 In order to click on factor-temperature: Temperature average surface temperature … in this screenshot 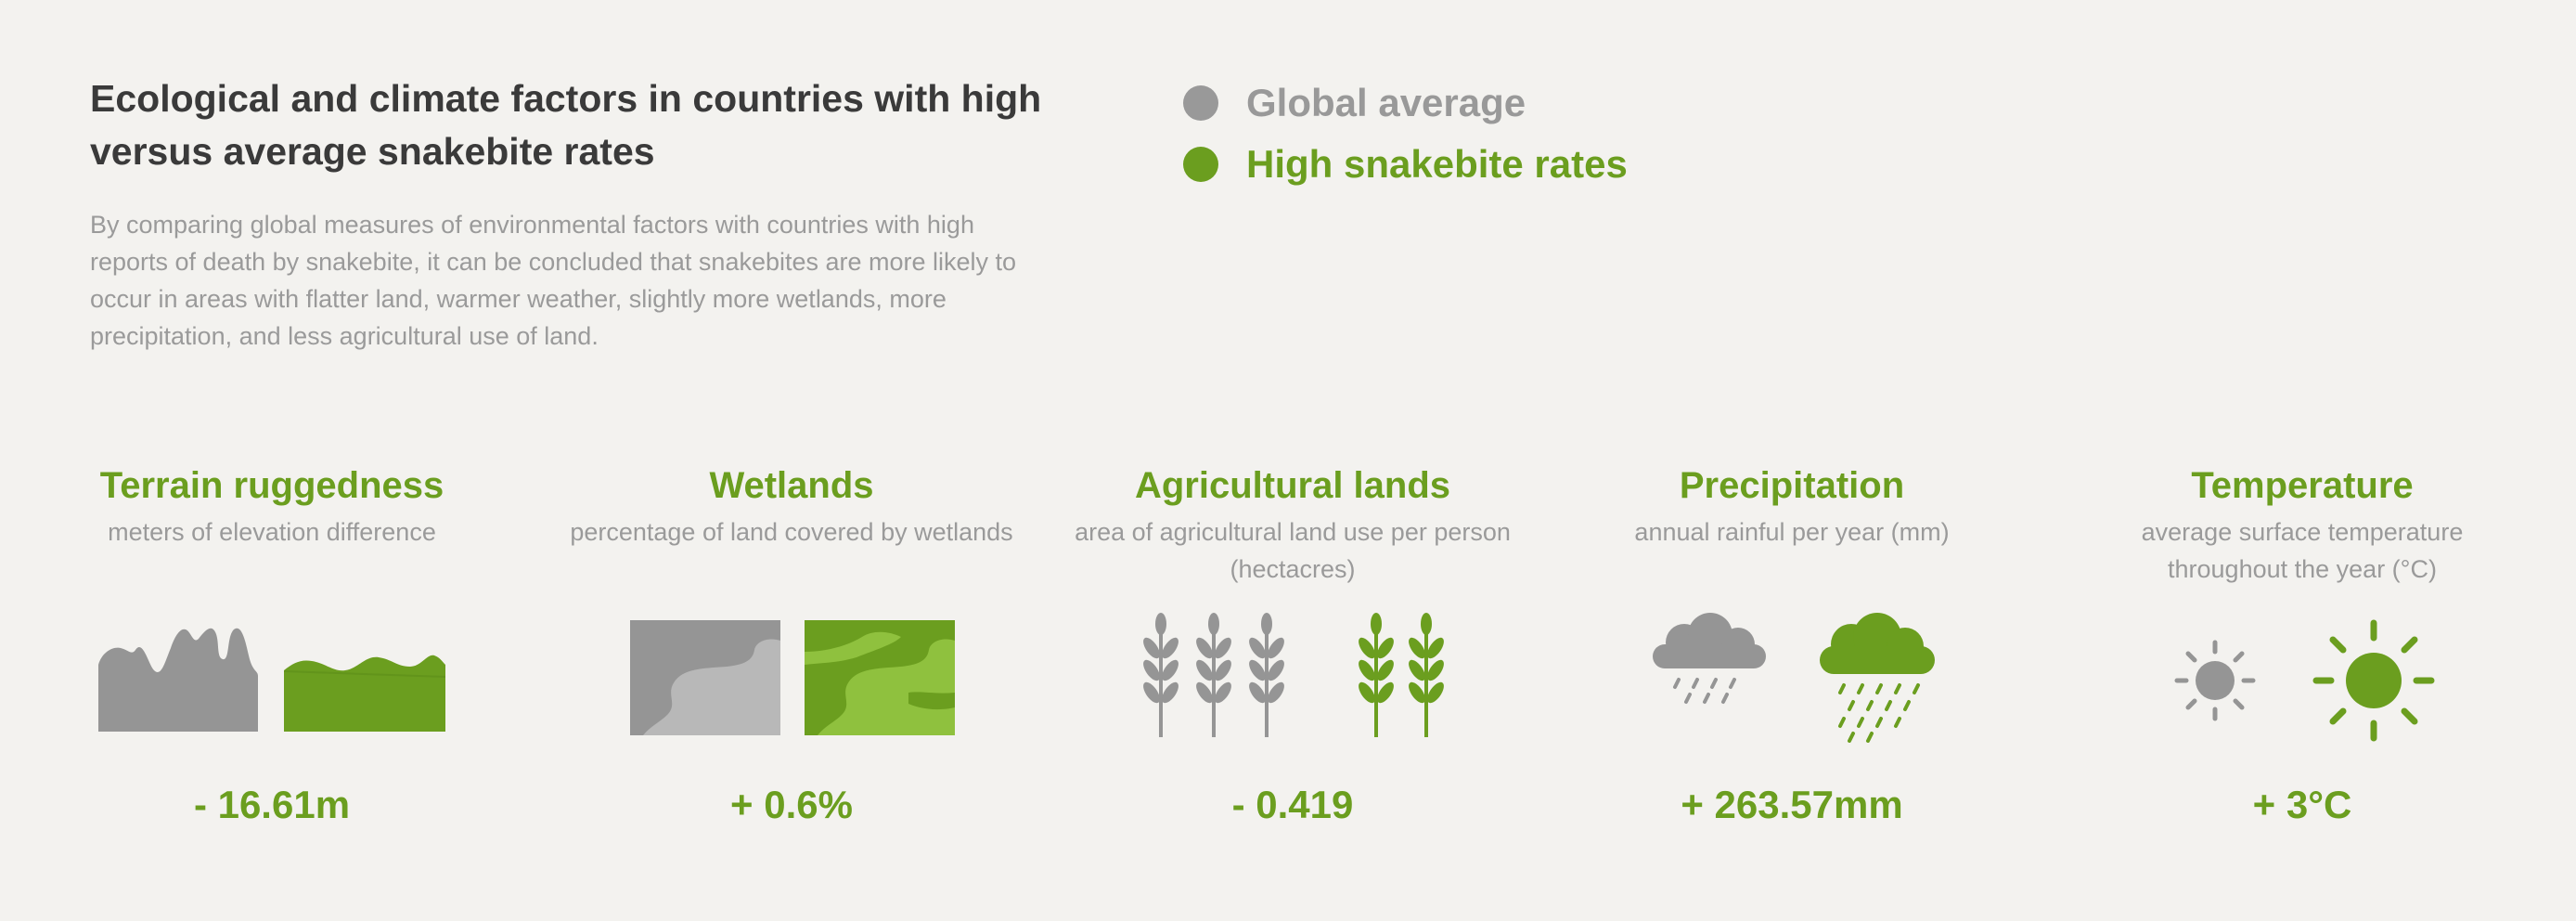, I will do `click(2302, 643)`.